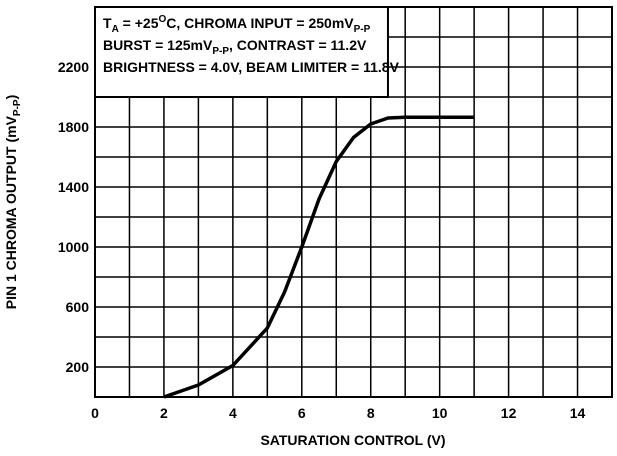 Image resolution: width=617 pixels, height=456 pixels. Describe the element at coordinates (139, 23) in the screenshot. I see `text-part: = +25` at that location.